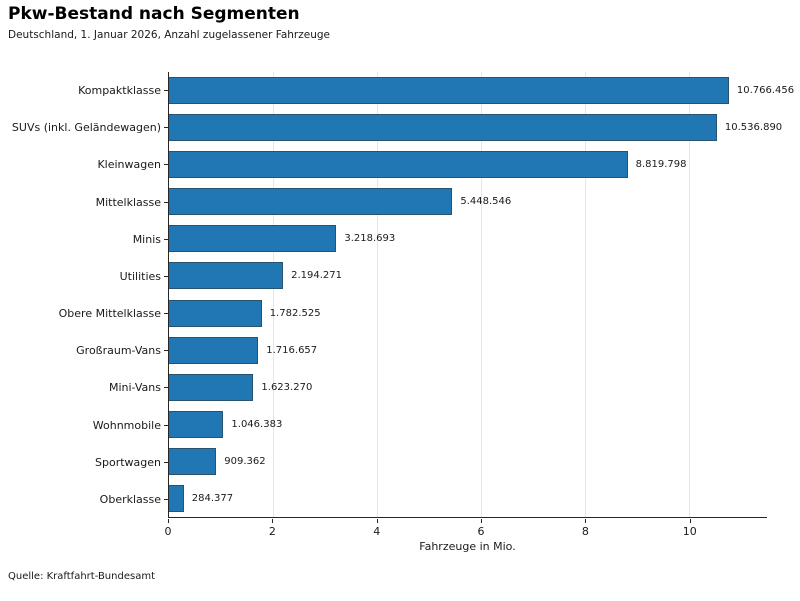 This screenshot has width=800, height=601. Describe the element at coordinates (84, 164) in the screenshot. I see `category-row: Kleinwagen` at that location.